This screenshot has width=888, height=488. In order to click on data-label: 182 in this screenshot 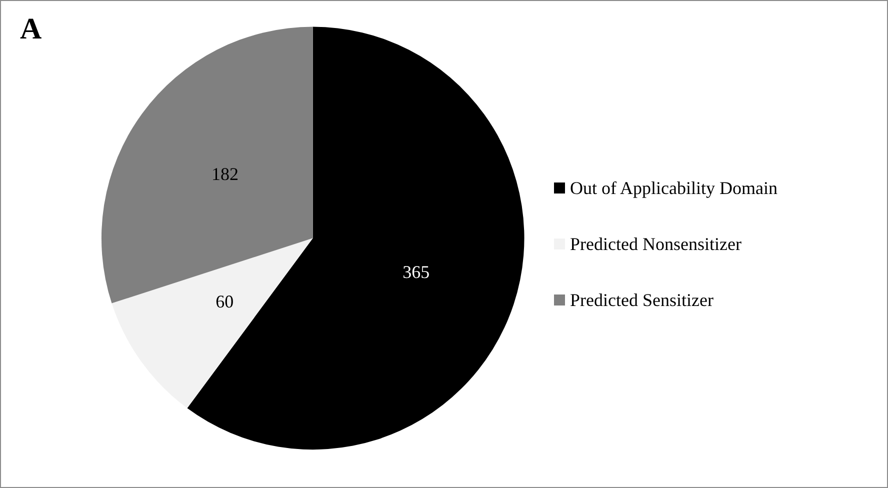, I will do `click(224, 174)`.